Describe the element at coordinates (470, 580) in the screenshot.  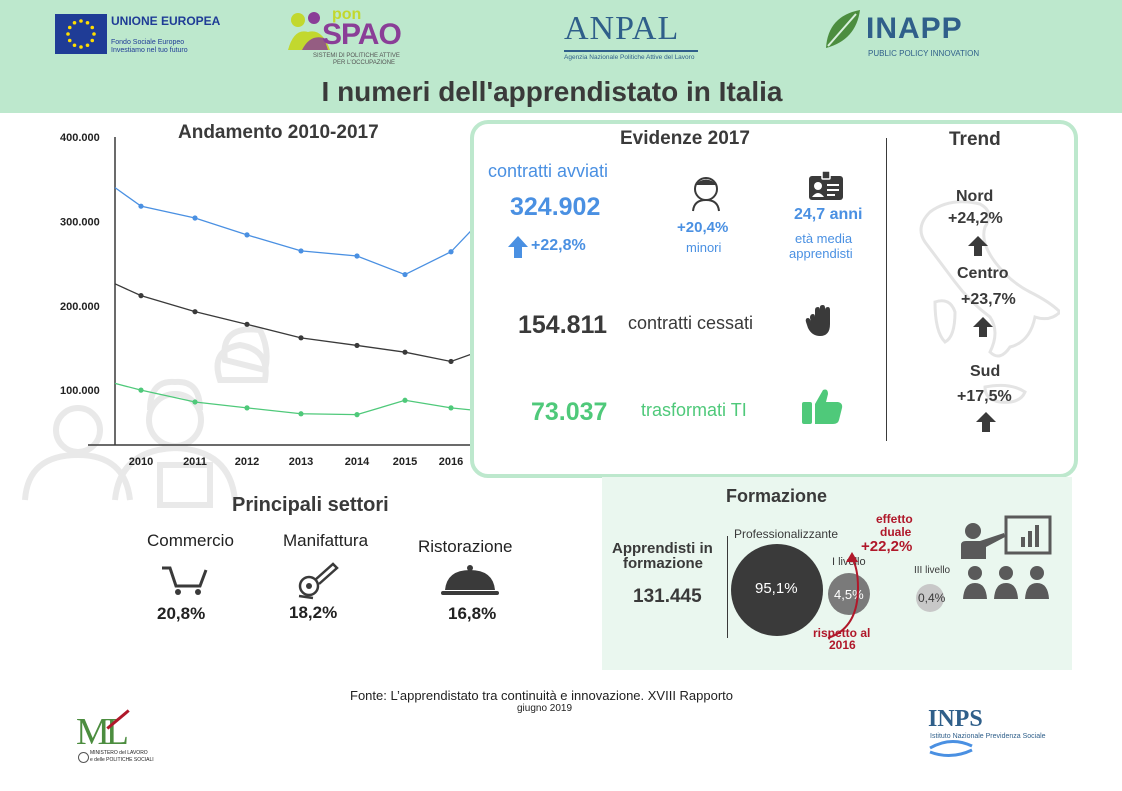
I see `food-cloche-icon` at that location.